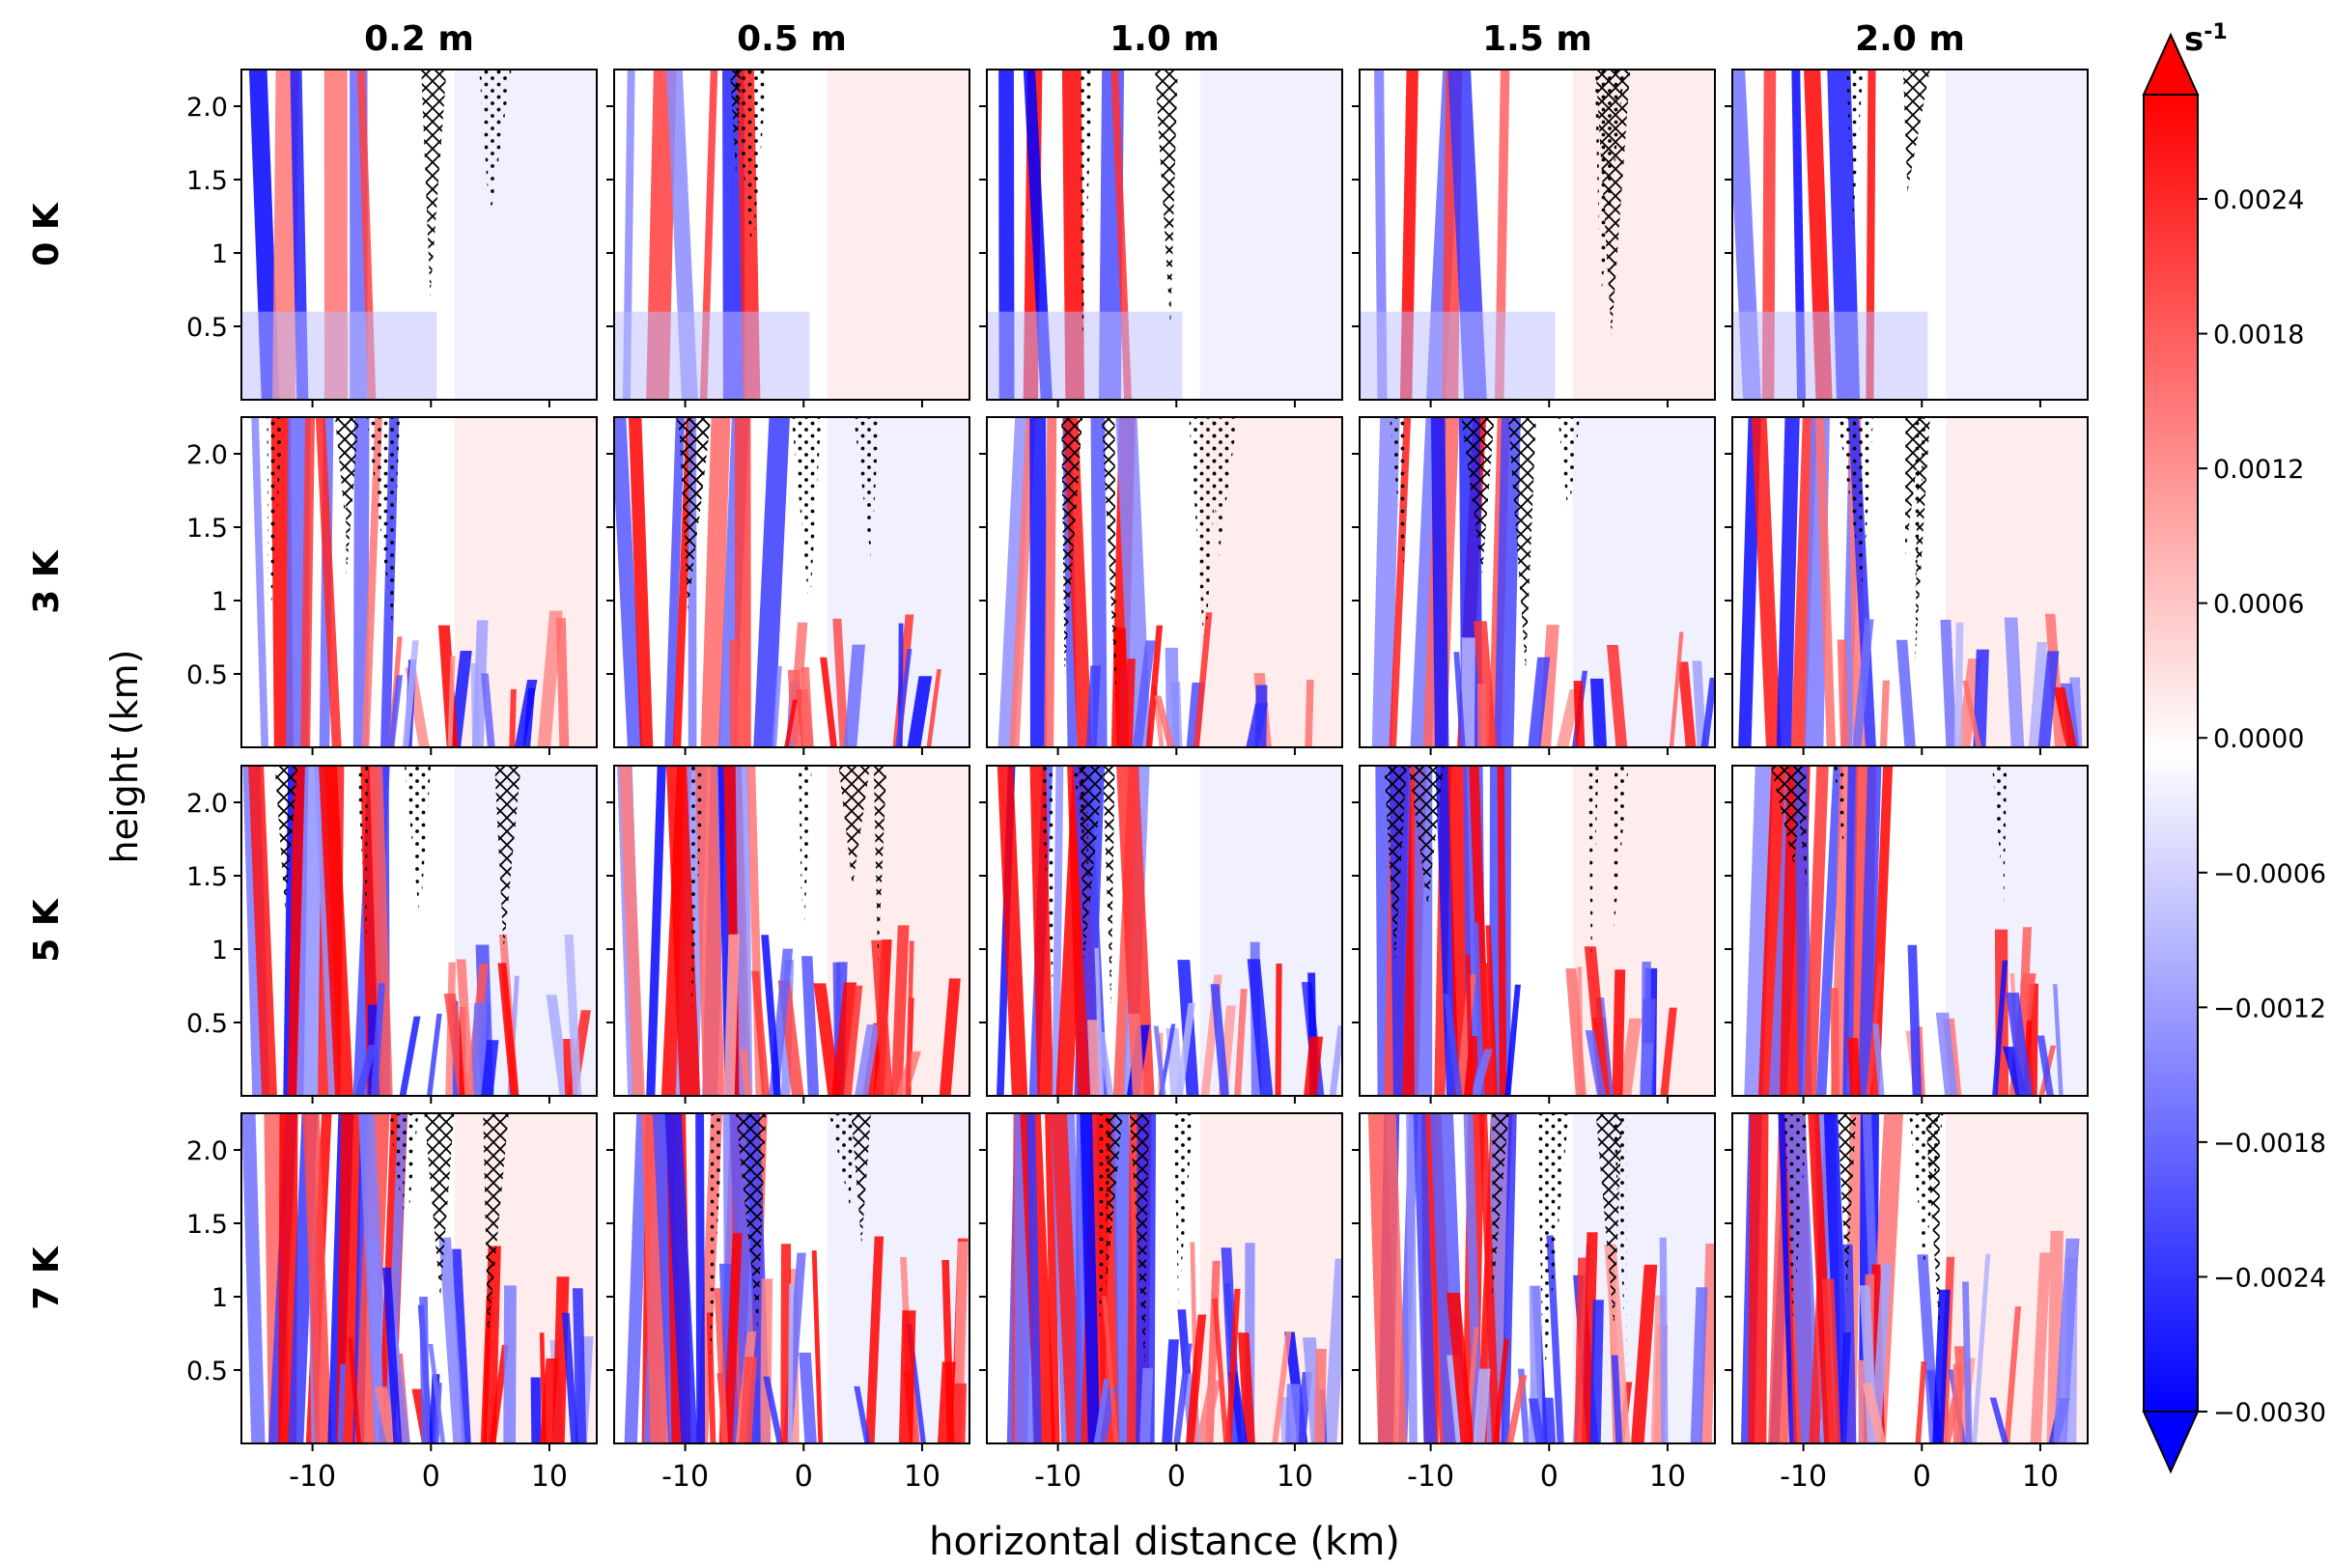 This screenshot has width=2331, height=1568. Describe the element at coordinates (2259, 200) in the screenshot. I see `colorbar-tick-label: 0.0024` at that location.